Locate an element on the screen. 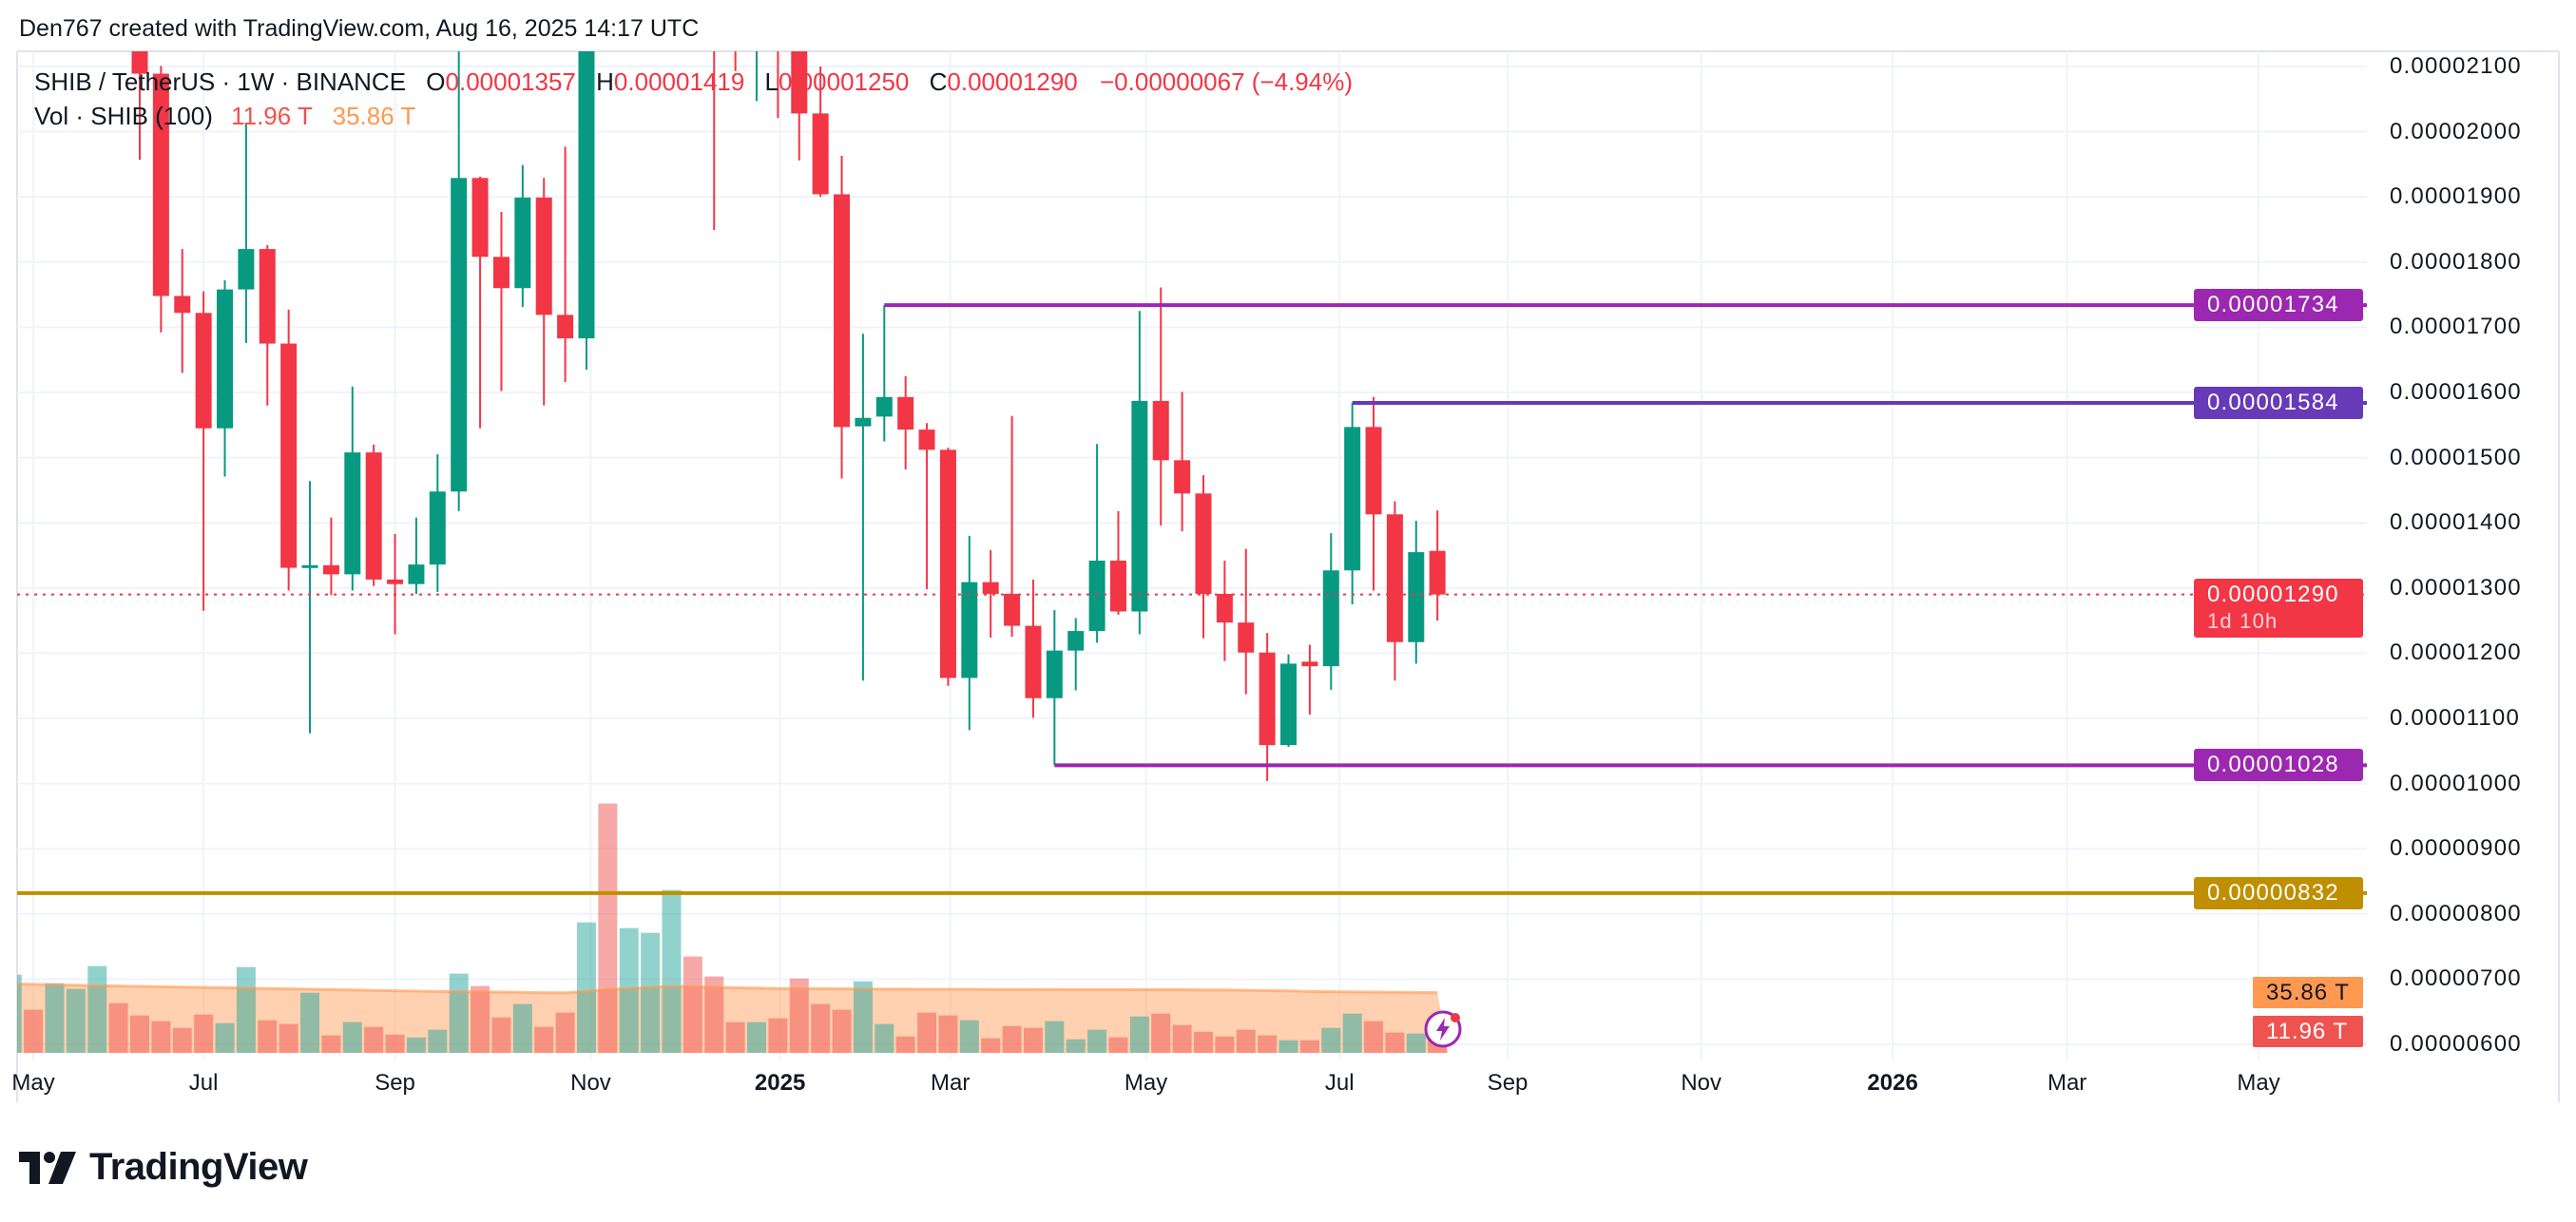  volume-pane is located at coordinates (733, 928).